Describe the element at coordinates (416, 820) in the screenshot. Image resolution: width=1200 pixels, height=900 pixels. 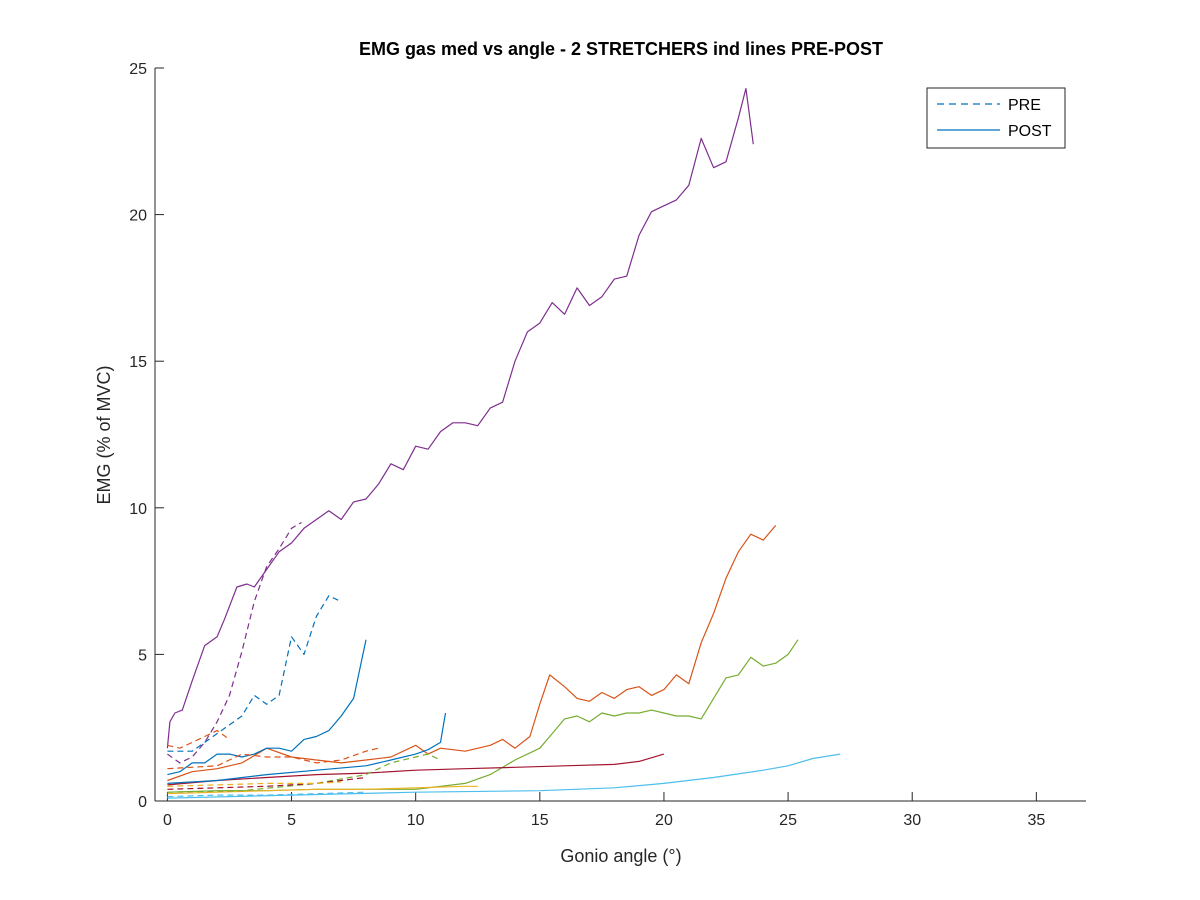
I see `x-tick-label: 10` at that location.